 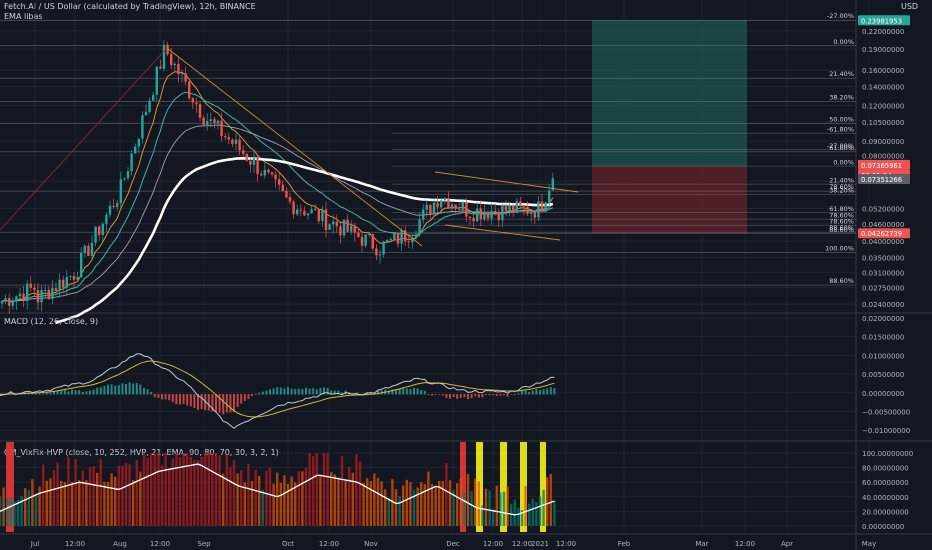 I want to click on time-tick-label: Jul, so click(x=35, y=544).